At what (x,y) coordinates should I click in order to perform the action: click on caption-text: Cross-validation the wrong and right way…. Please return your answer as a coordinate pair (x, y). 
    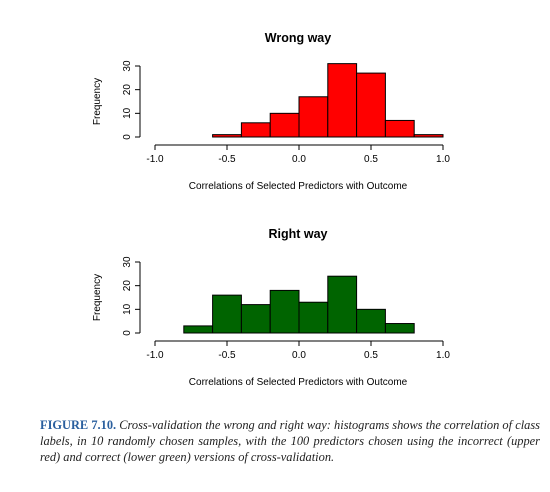
    Looking at the image, I should click on (290, 441).